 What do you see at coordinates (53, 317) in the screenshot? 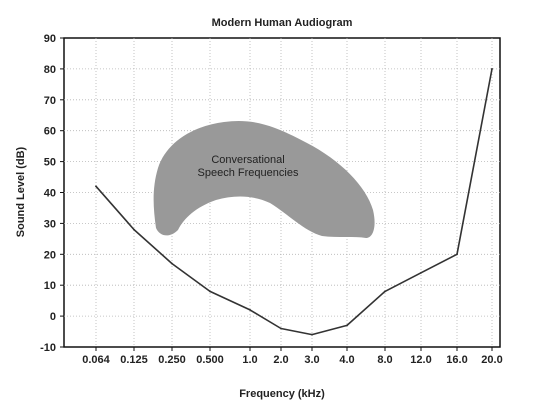
I see `y-tick-label-1: 0` at bounding box center [53, 317].